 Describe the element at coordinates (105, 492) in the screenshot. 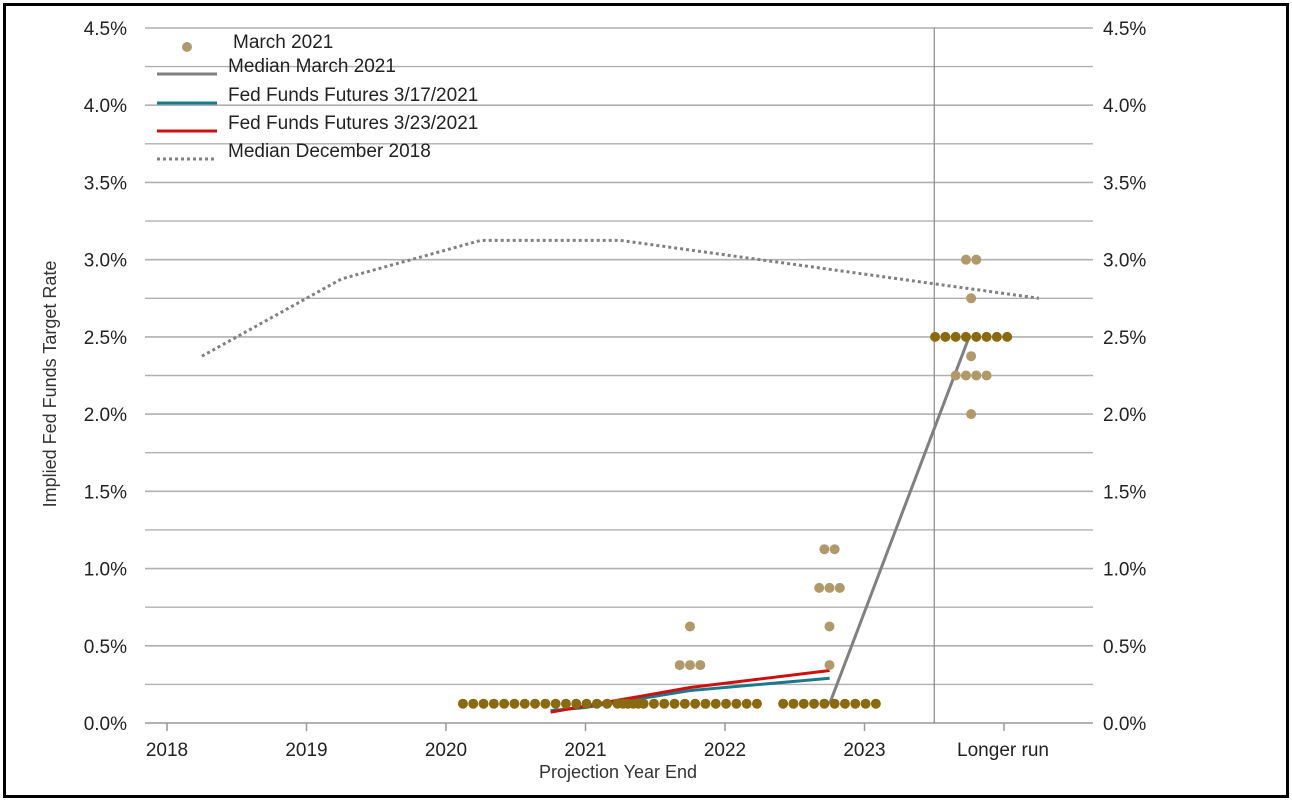

I see `y-tick-label-left: 1.5%` at that location.